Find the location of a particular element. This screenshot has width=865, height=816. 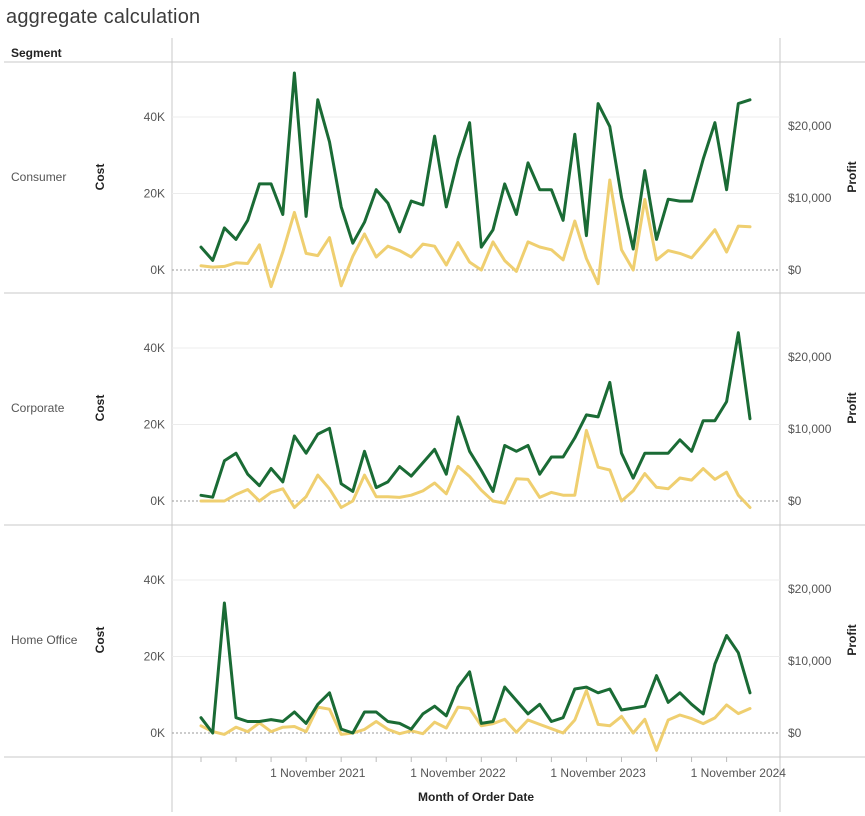

segment-label: Consumer is located at coordinates (38, 177).